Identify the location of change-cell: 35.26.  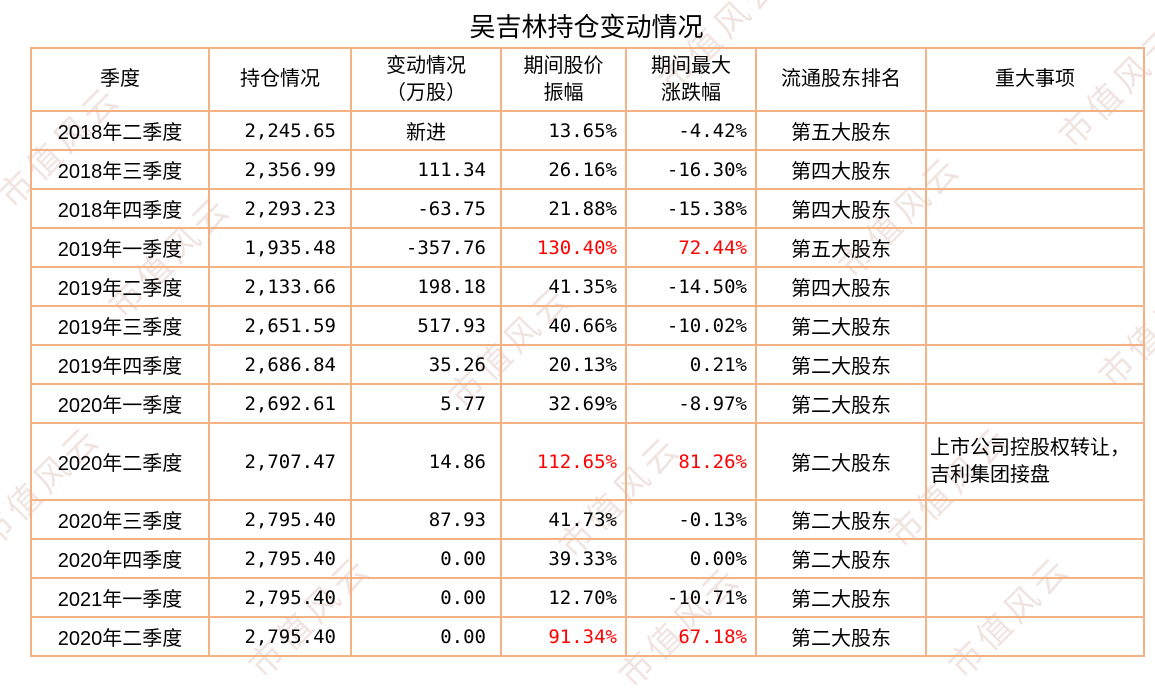
(426, 364).